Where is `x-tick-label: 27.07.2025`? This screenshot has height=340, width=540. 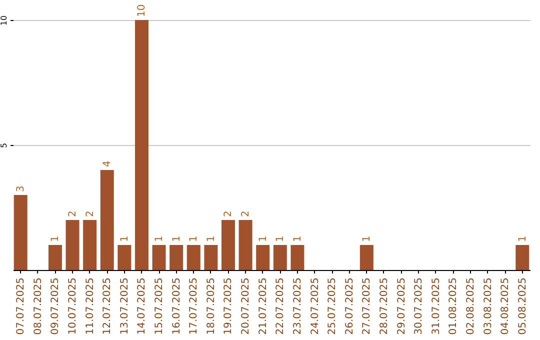
x-tick-label: 27.07.2025 is located at coordinates (367, 306).